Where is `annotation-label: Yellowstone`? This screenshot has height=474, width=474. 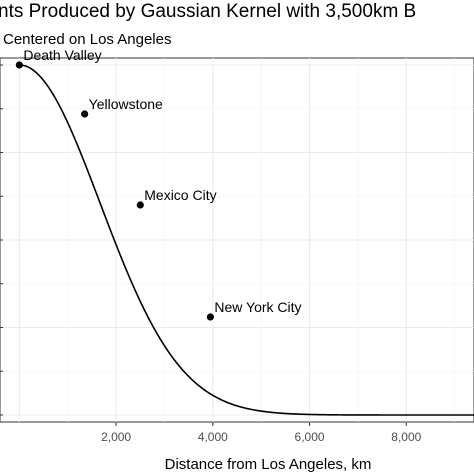
annotation-label: Yellowstone is located at coordinates (126, 104).